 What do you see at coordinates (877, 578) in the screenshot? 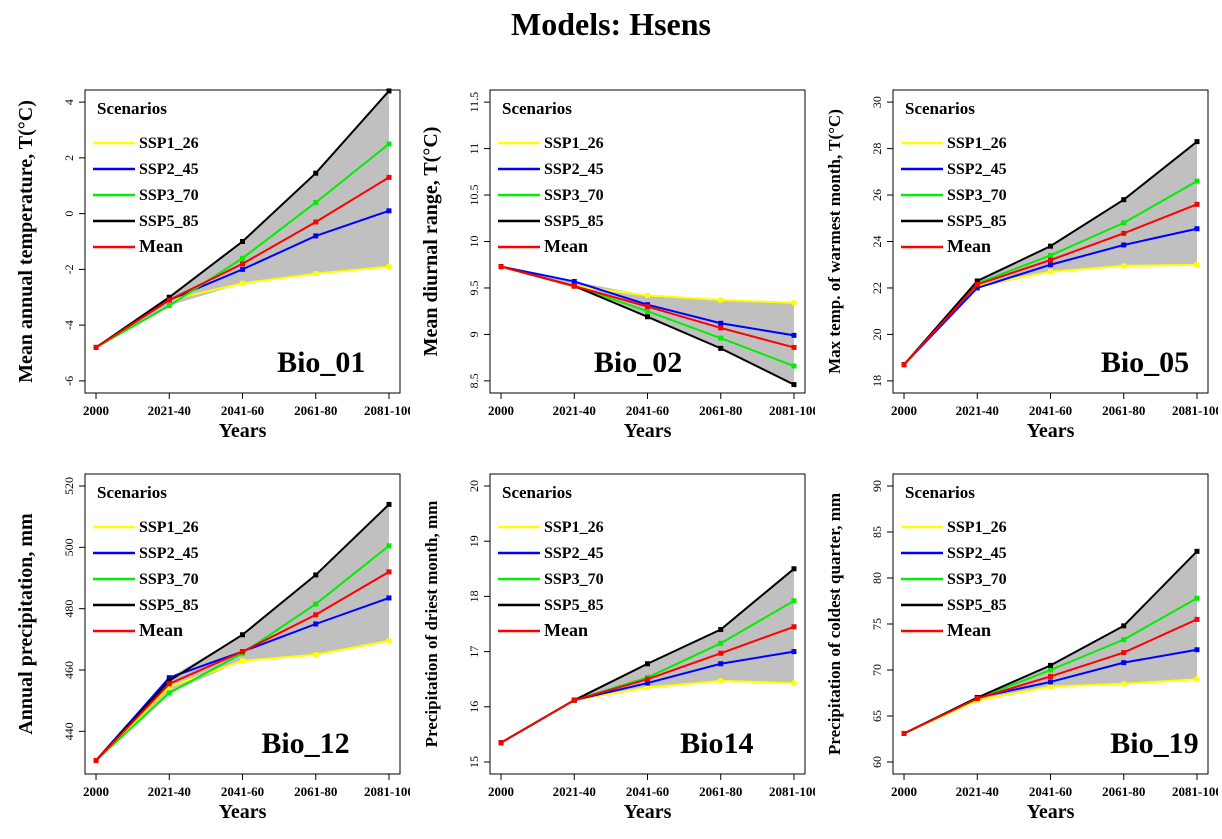
I see `y-tick-label: 80` at bounding box center [877, 578].